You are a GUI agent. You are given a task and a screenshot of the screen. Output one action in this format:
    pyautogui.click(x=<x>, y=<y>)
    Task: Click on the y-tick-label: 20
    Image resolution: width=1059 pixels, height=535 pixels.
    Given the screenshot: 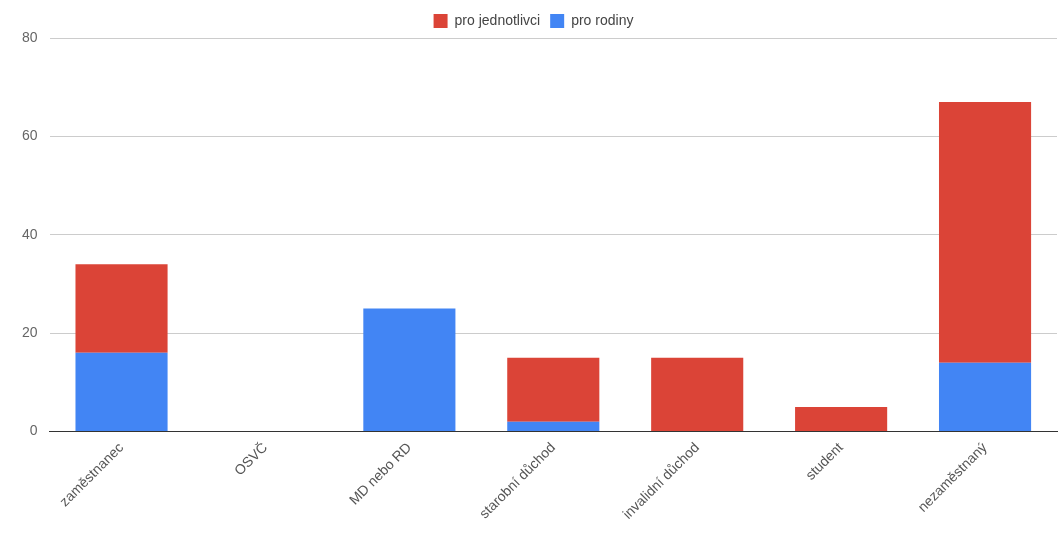 What is the action you would take?
    pyautogui.click(x=29, y=332)
    